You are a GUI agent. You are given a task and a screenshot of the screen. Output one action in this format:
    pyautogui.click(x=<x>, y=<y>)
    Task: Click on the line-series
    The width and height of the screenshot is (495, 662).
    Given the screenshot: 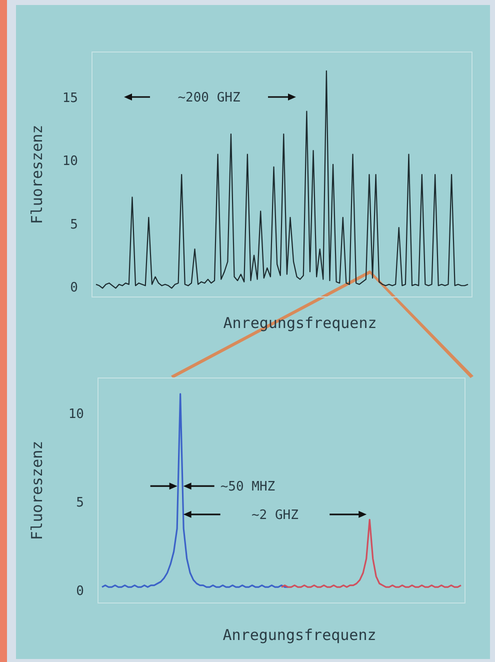 What is the action you would take?
    pyautogui.click(x=371, y=553)
    